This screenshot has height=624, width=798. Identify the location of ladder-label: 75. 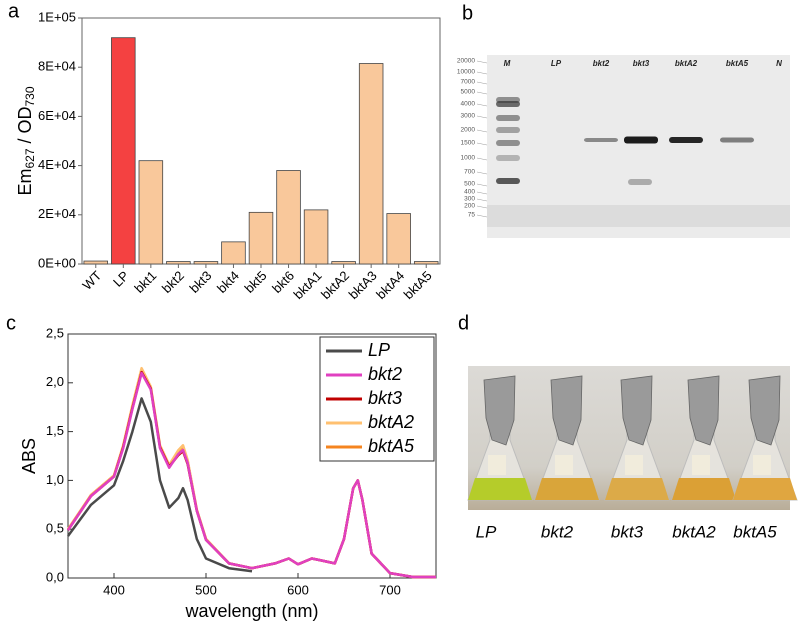
(472, 215).